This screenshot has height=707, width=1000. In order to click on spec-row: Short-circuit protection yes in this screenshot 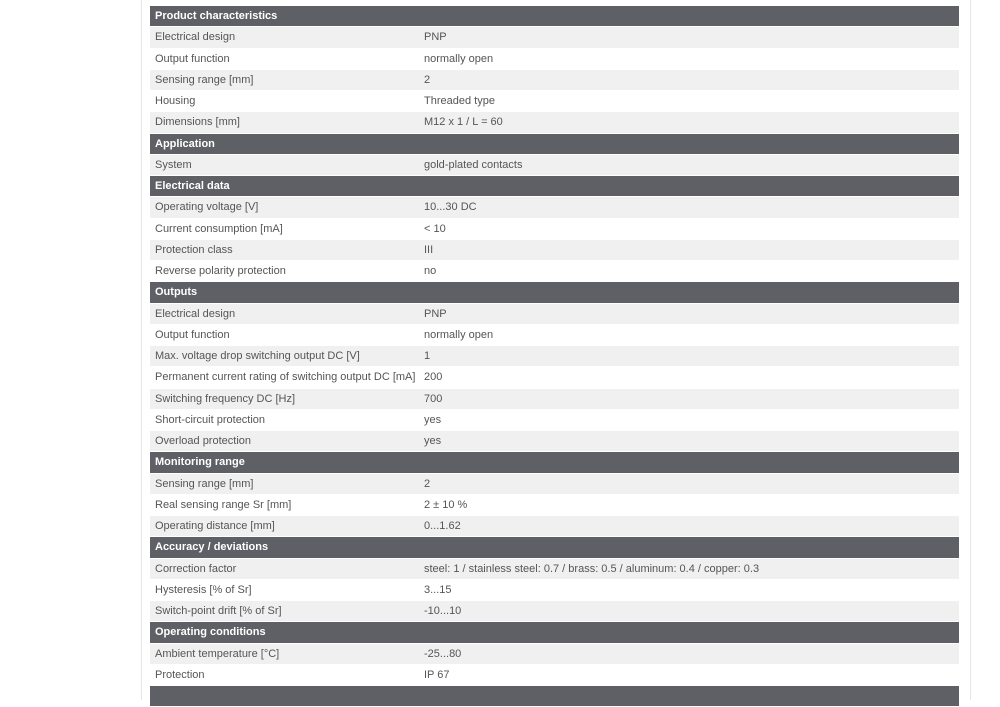, I will do `click(554, 420)`.